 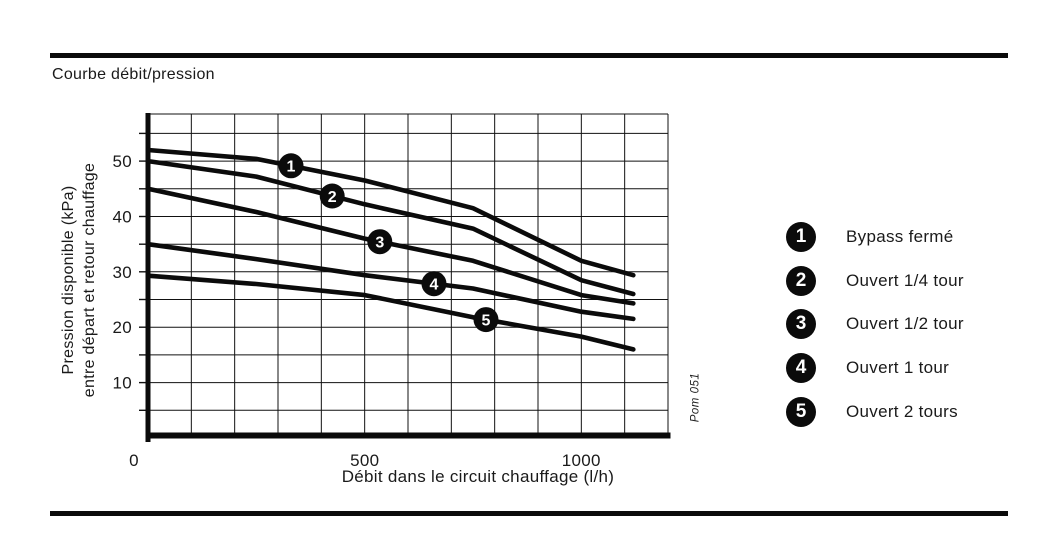 What do you see at coordinates (89, 280) in the screenshot?
I see `y-axis-title-line2: entre départ et retour chauffage` at bounding box center [89, 280].